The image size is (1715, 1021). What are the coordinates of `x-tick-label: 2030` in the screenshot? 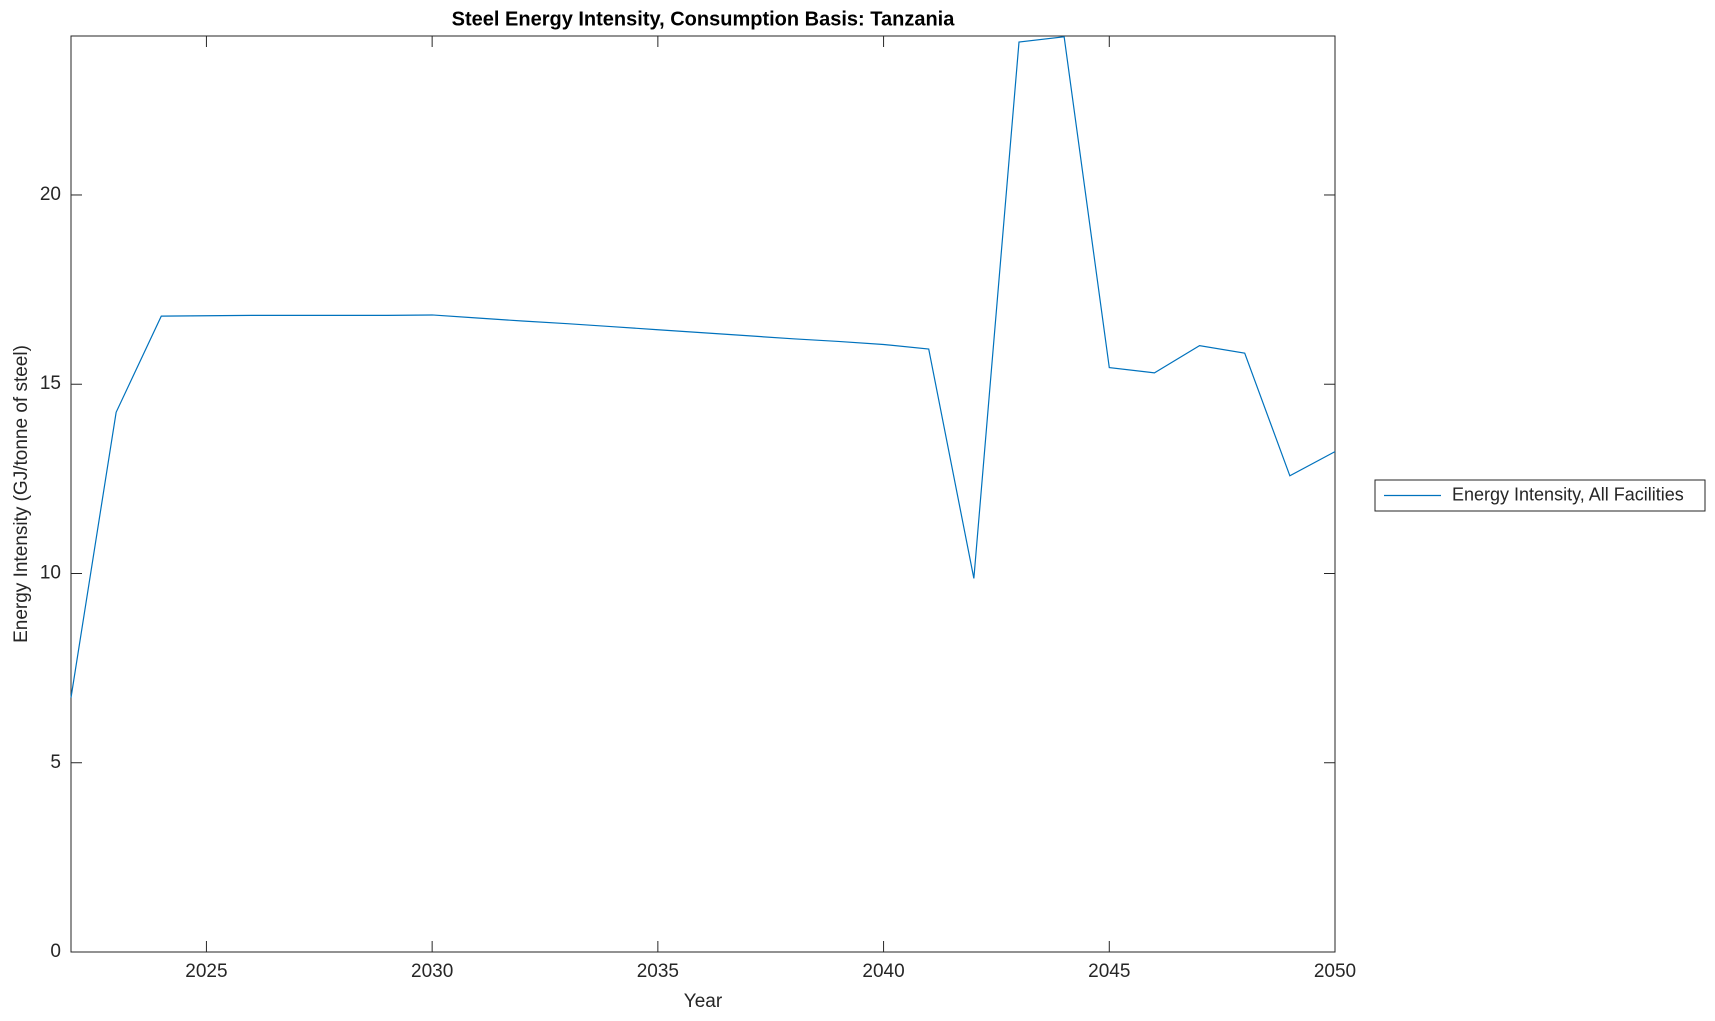 It's located at (432, 971).